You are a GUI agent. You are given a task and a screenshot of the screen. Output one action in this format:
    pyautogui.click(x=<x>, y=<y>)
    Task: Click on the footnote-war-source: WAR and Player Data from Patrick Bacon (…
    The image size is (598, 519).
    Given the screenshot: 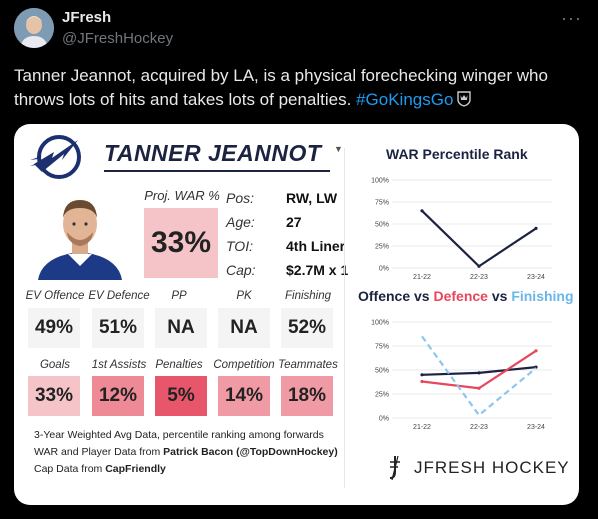 What is the action you would take?
    pyautogui.click(x=186, y=452)
    